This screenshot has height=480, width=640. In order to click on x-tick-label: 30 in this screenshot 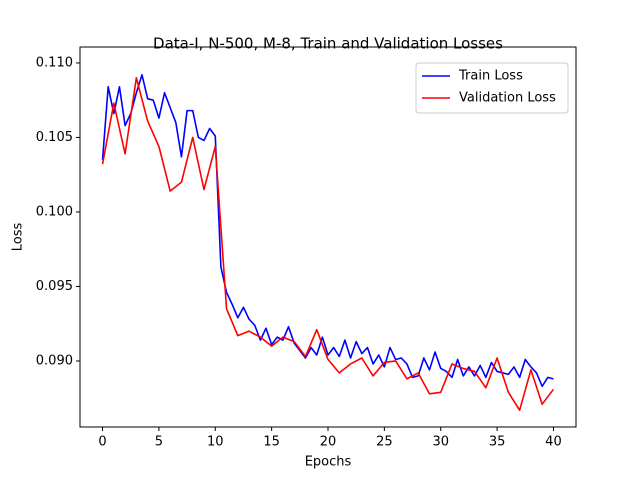, I will do `click(440, 442)`.